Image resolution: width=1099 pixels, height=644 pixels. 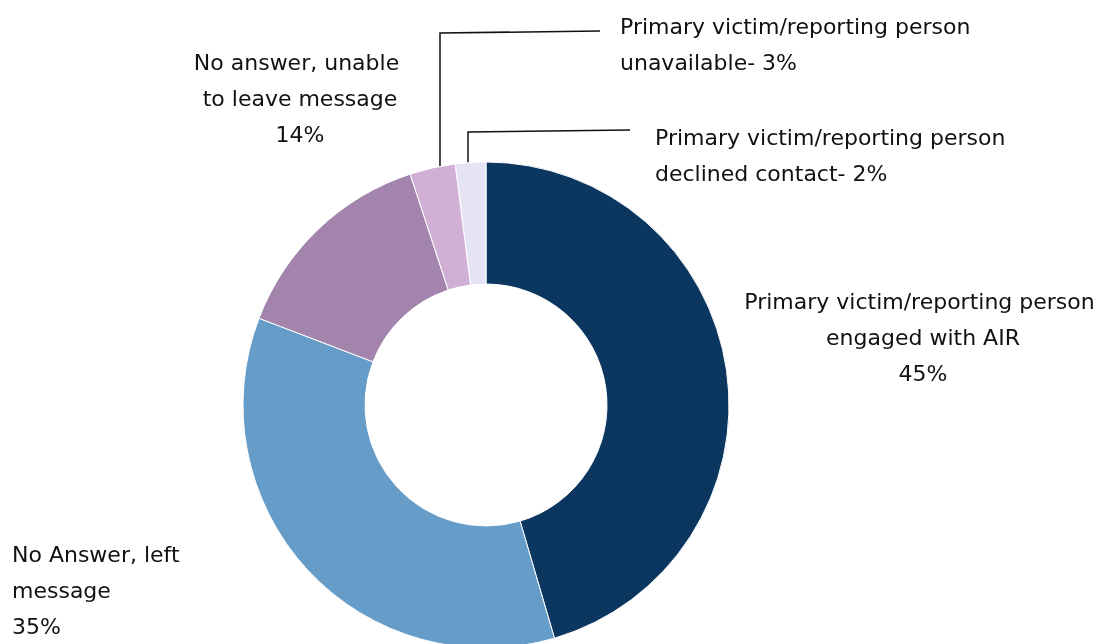 What do you see at coordinates (300, 80) in the screenshot?
I see `slice-label: No answer, unable to leave message` at bounding box center [300, 80].